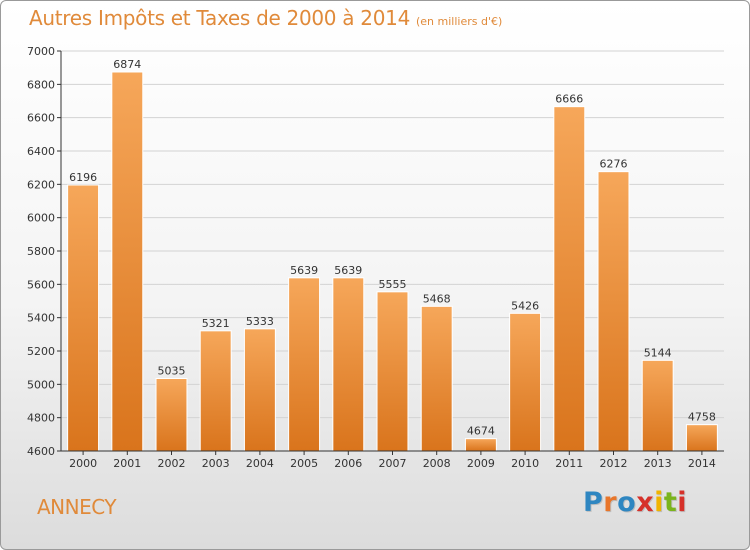 This screenshot has height=550, width=750. What do you see at coordinates (41, 318) in the screenshot?
I see `y-tick-label: 5400` at bounding box center [41, 318].